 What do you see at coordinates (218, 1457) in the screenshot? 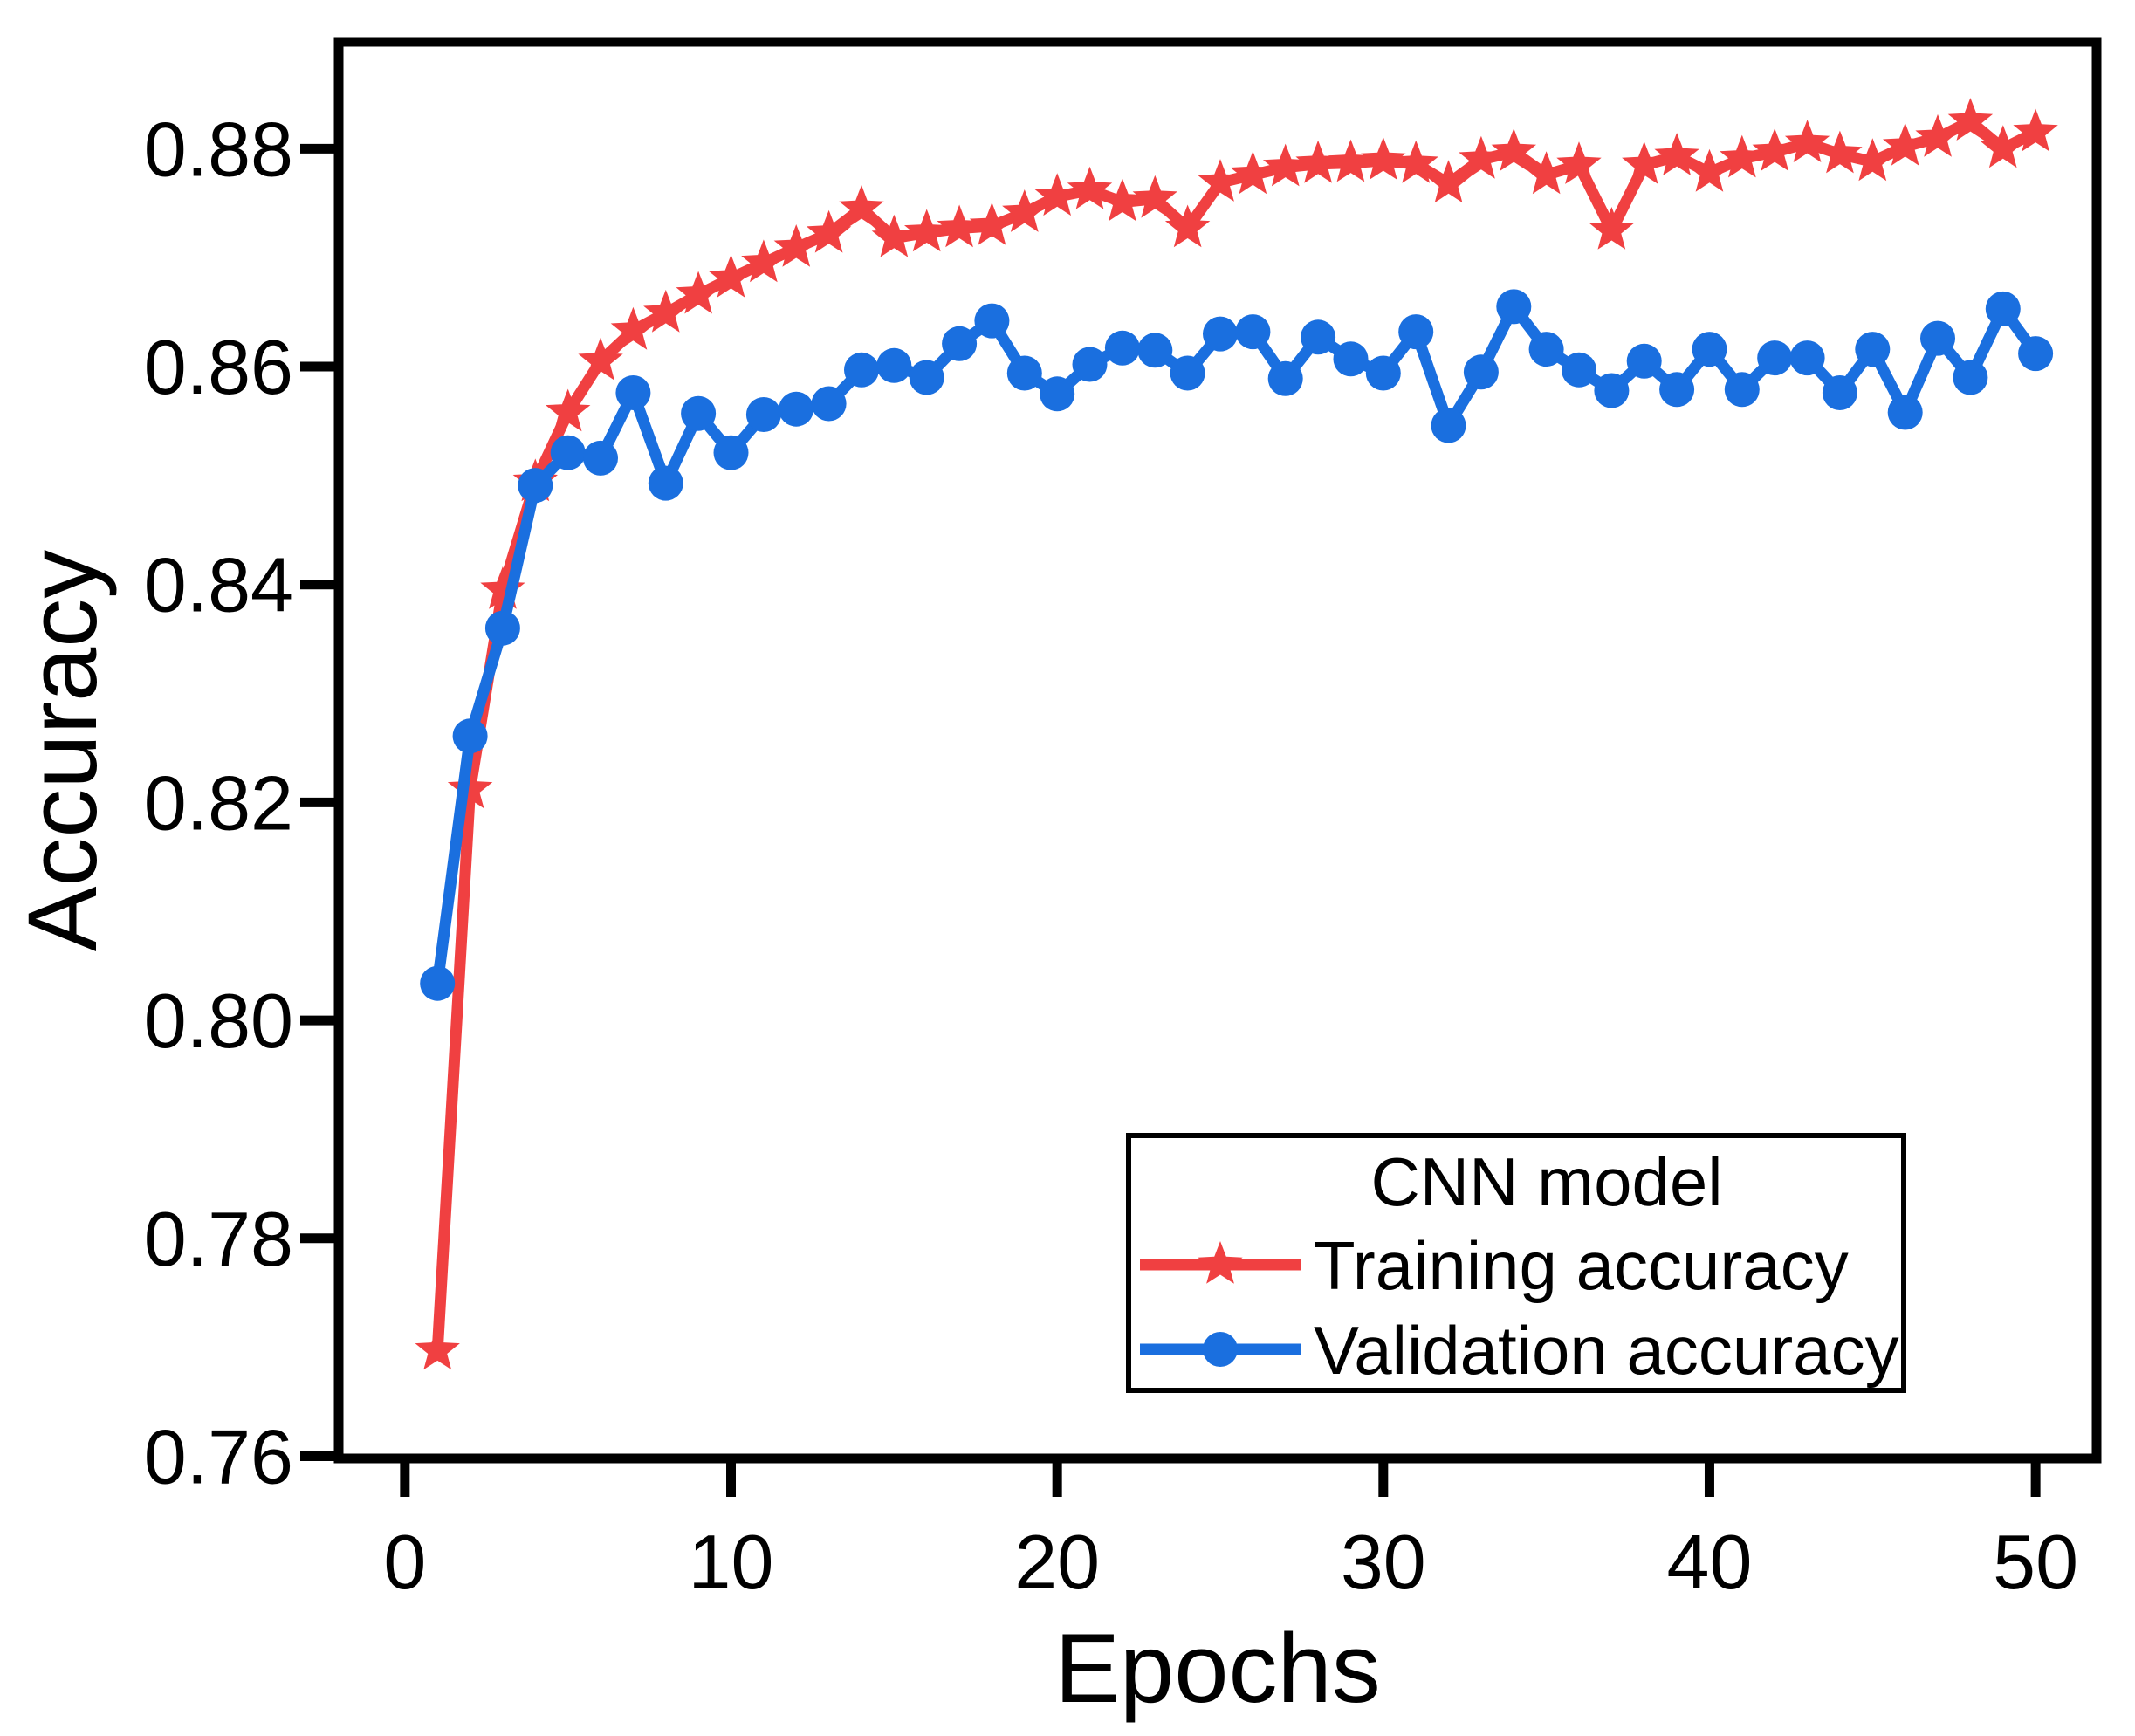
I see `y-tick-label: 0.76` at bounding box center [218, 1457].